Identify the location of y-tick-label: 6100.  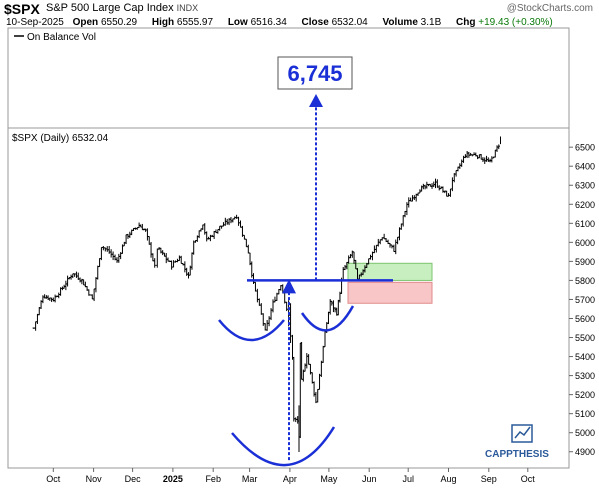
(585, 224).